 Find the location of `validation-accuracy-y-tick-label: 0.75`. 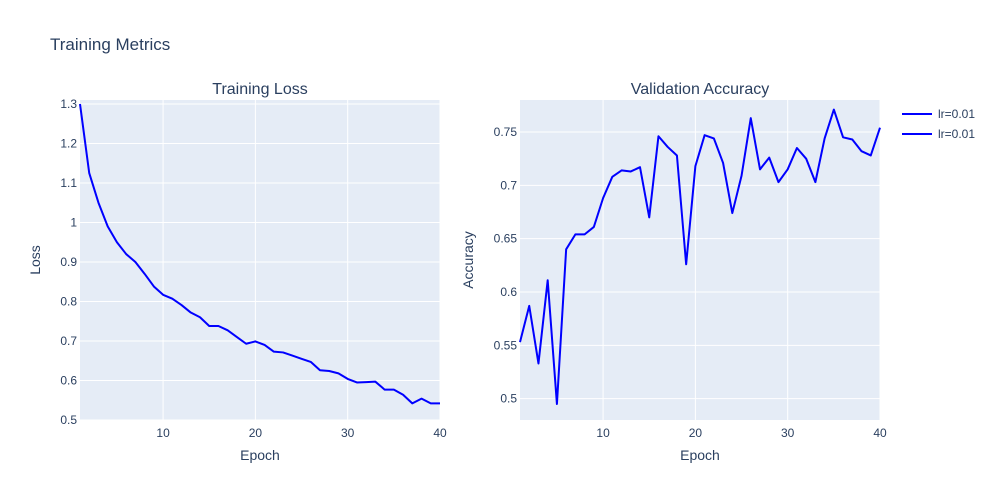

validation-accuracy-y-tick-label: 0.75 is located at coordinates (506, 132).